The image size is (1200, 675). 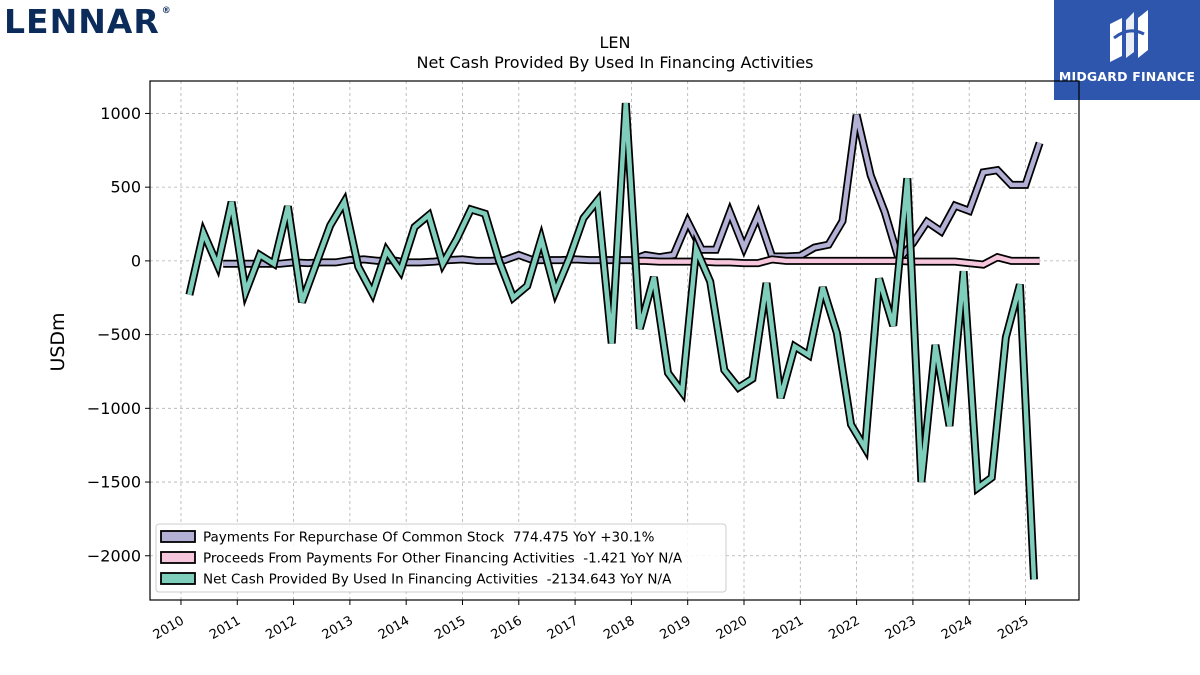 What do you see at coordinates (563, 628) in the screenshot?
I see `x-tick-label: 2017` at bounding box center [563, 628].